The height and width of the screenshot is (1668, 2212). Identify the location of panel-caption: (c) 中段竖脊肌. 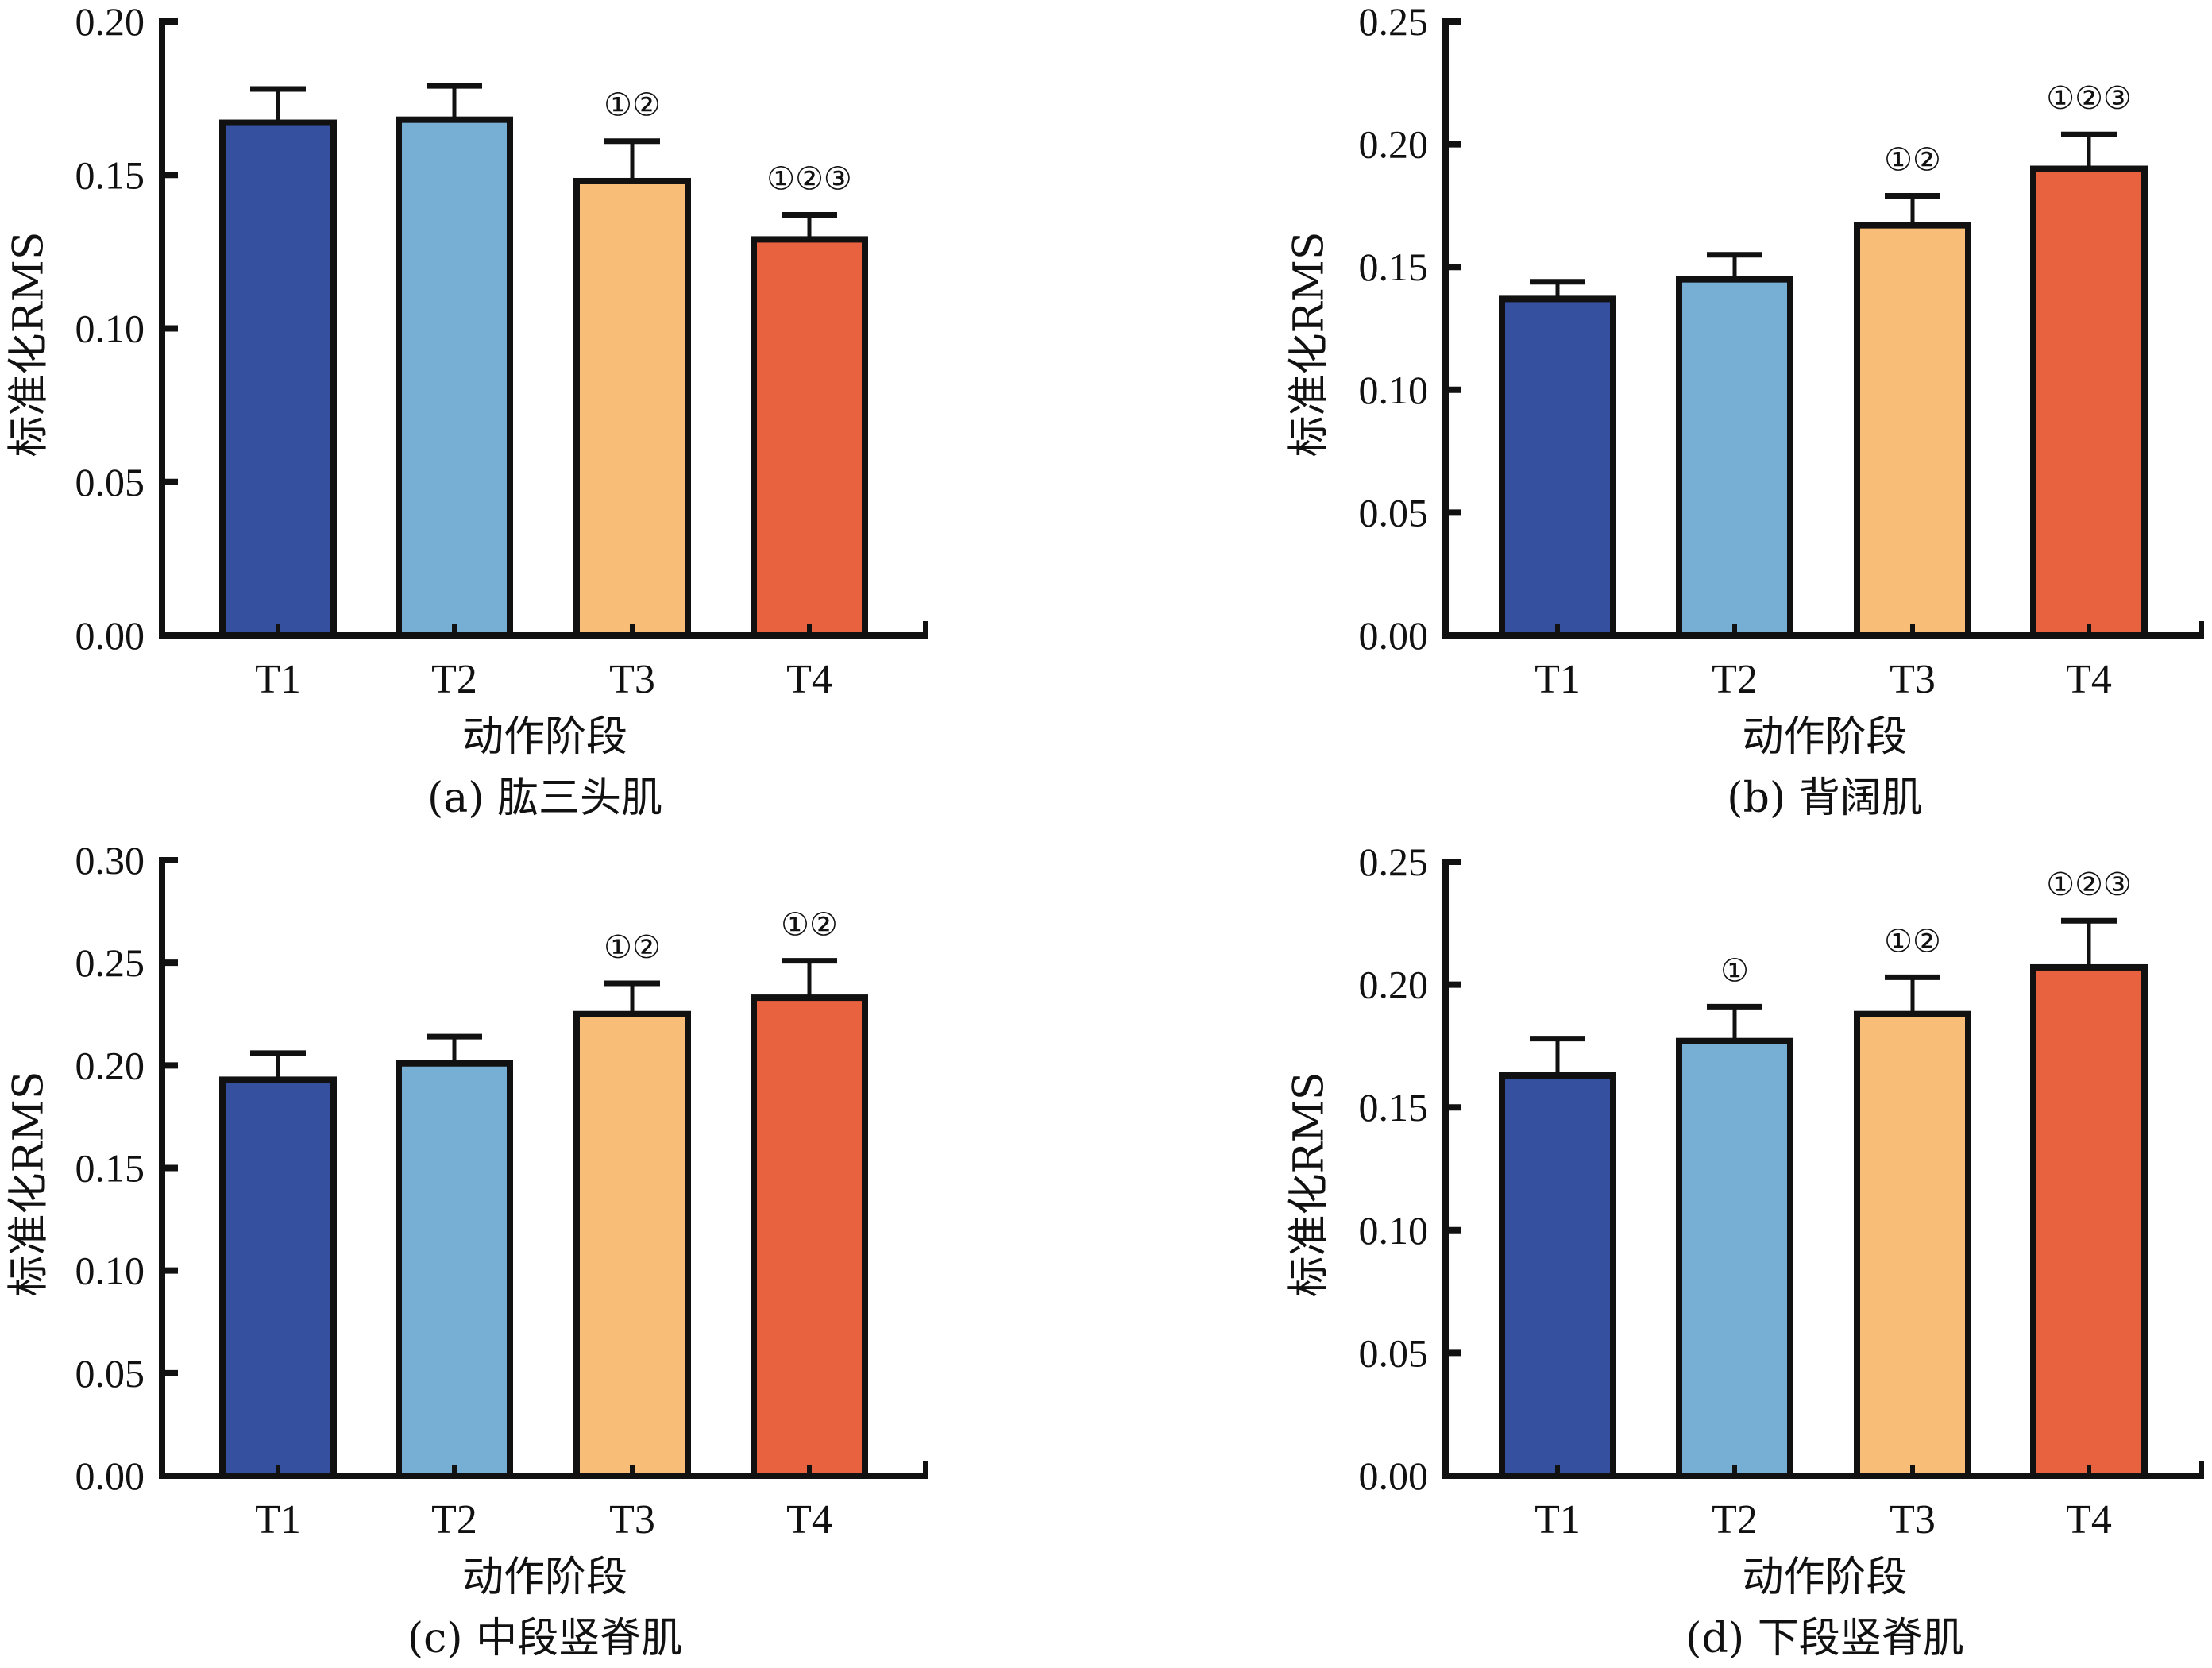
(544, 1638).